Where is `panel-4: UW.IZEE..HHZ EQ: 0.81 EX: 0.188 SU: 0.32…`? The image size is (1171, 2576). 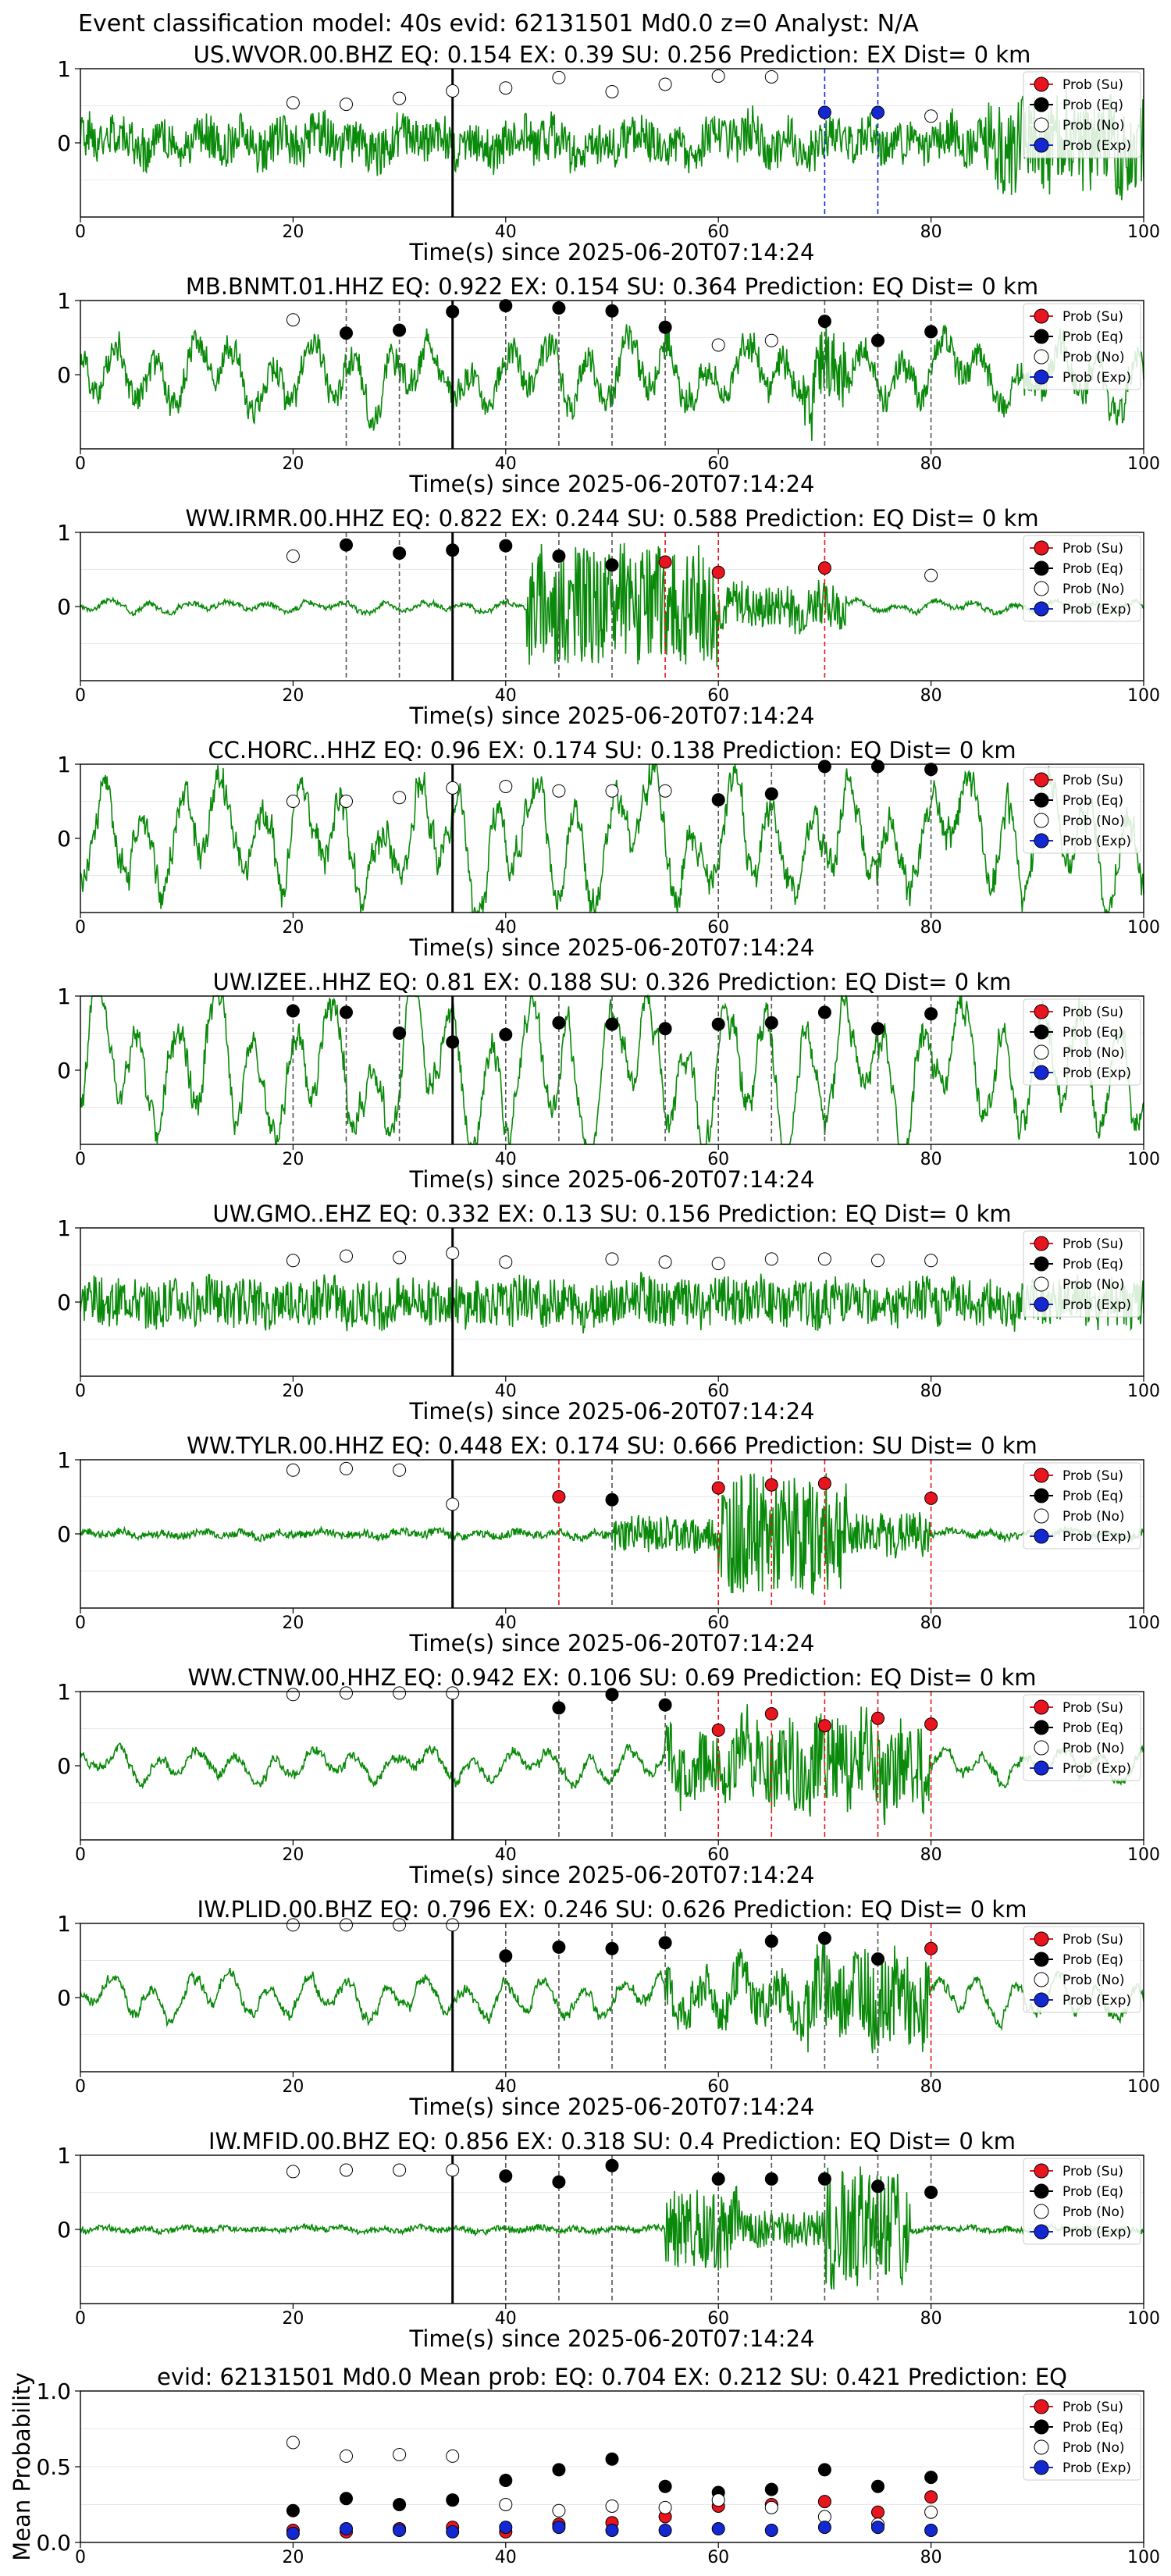 panel-4: UW.IZEE..HHZ EQ: 0.81 EX: 0.188 SU: 0.32… is located at coordinates (608, 1081).